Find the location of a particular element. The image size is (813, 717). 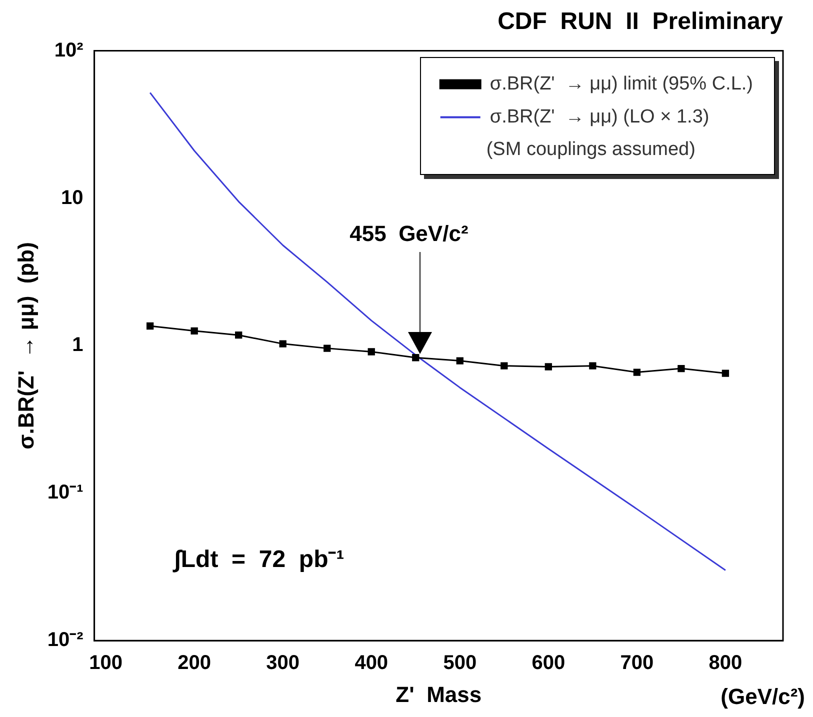

annotation: 455 GeV/c² is located at coordinates (409, 233).